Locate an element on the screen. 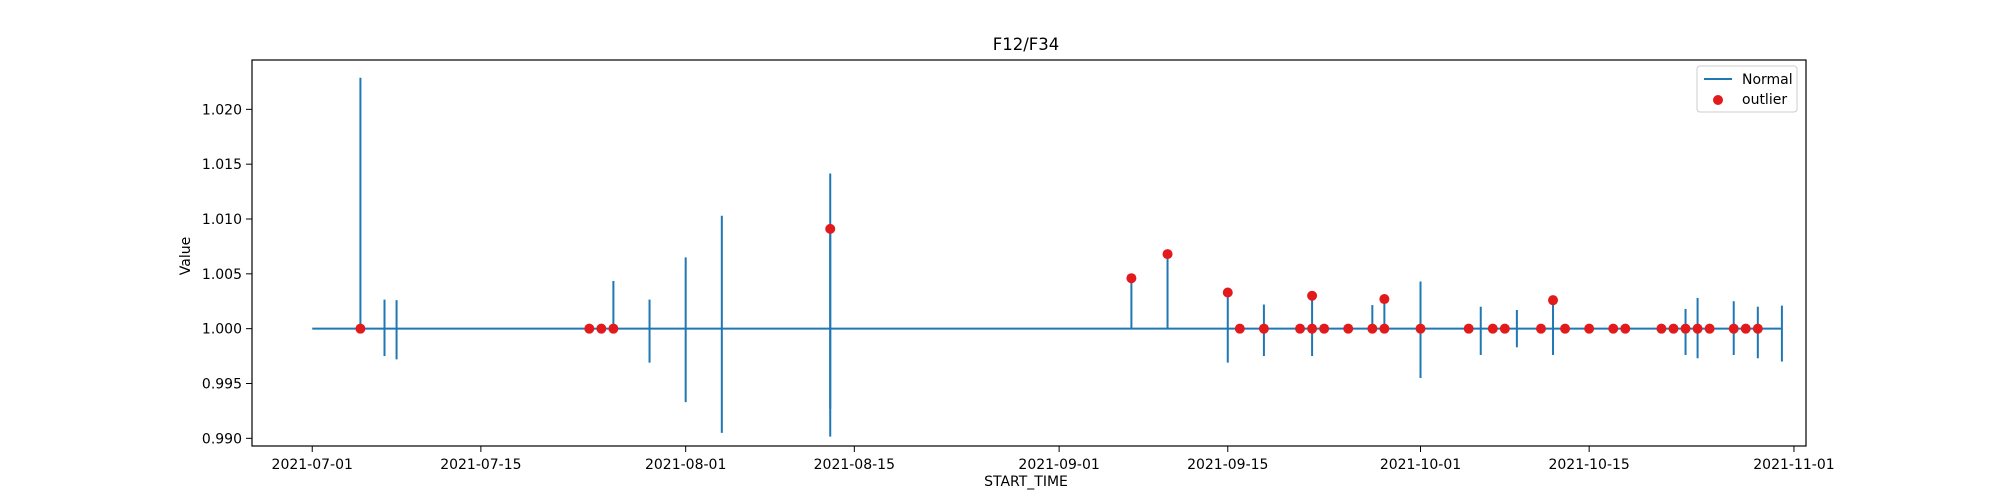 The image size is (2000, 500). y-axis-title: Value is located at coordinates (186, 256).